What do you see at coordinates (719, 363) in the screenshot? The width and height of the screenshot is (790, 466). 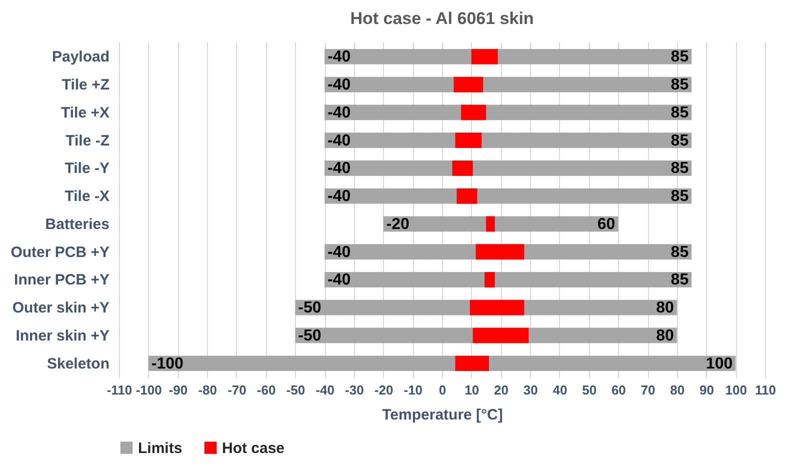 I see `annotation: 100` at bounding box center [719, 363].